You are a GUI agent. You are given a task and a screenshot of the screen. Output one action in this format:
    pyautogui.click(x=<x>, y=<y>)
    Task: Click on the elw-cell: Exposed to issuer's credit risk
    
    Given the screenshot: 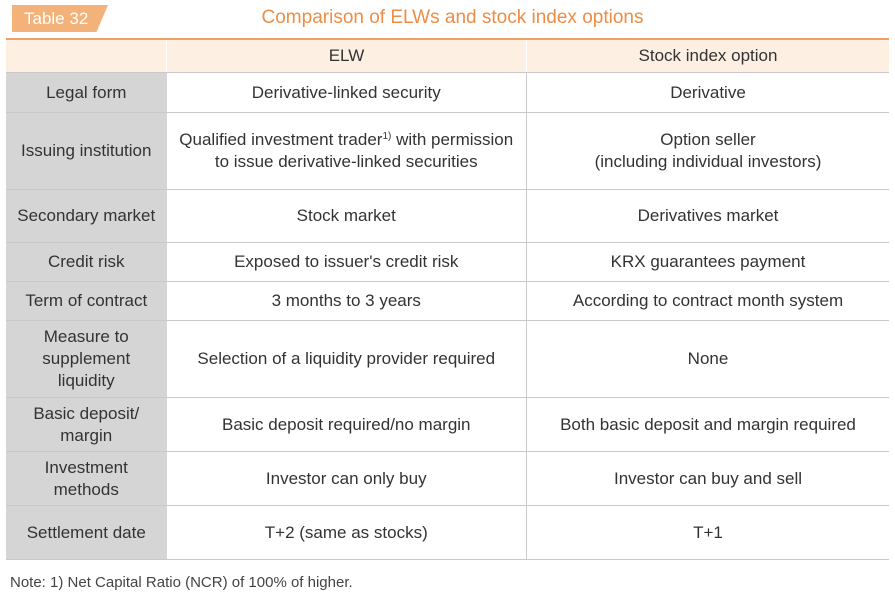 What is the action you would take?
    pyautogui.click(x=346, y=262)
    